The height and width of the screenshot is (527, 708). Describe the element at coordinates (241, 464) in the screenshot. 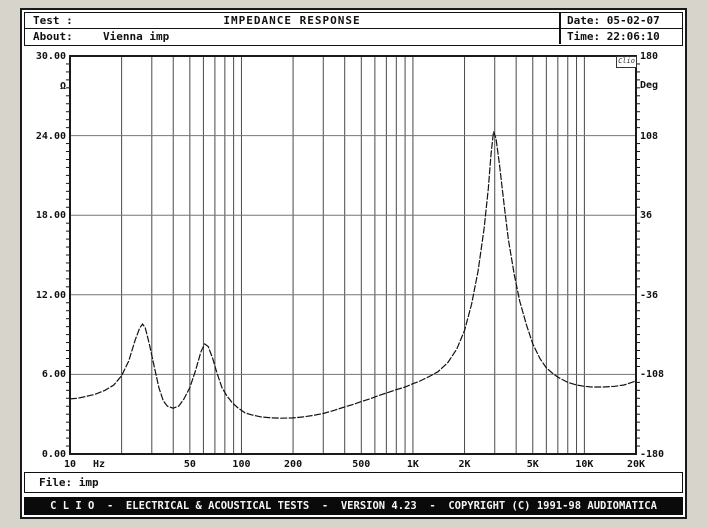

I see `x-tick: 100` at that location.